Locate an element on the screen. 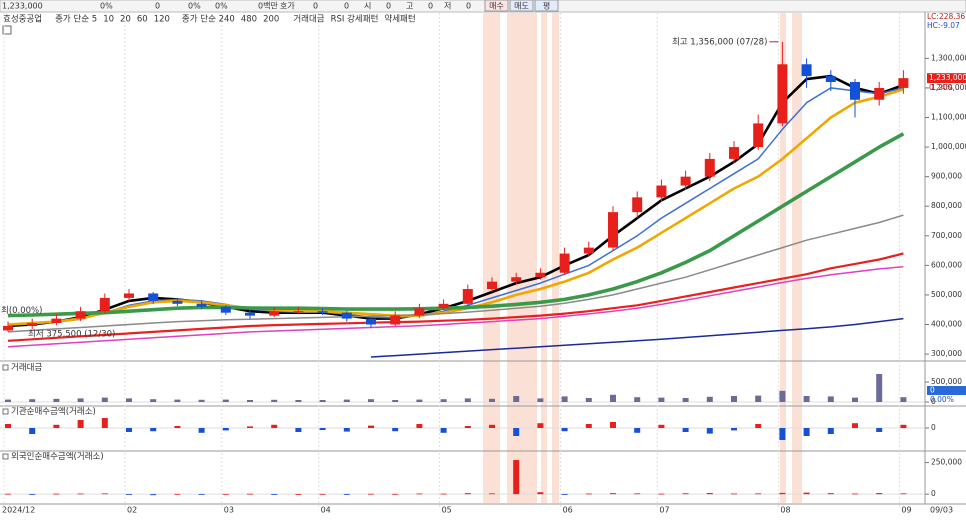  toolbar-cell: 1,233,000 is located at coordinates (22, 6).